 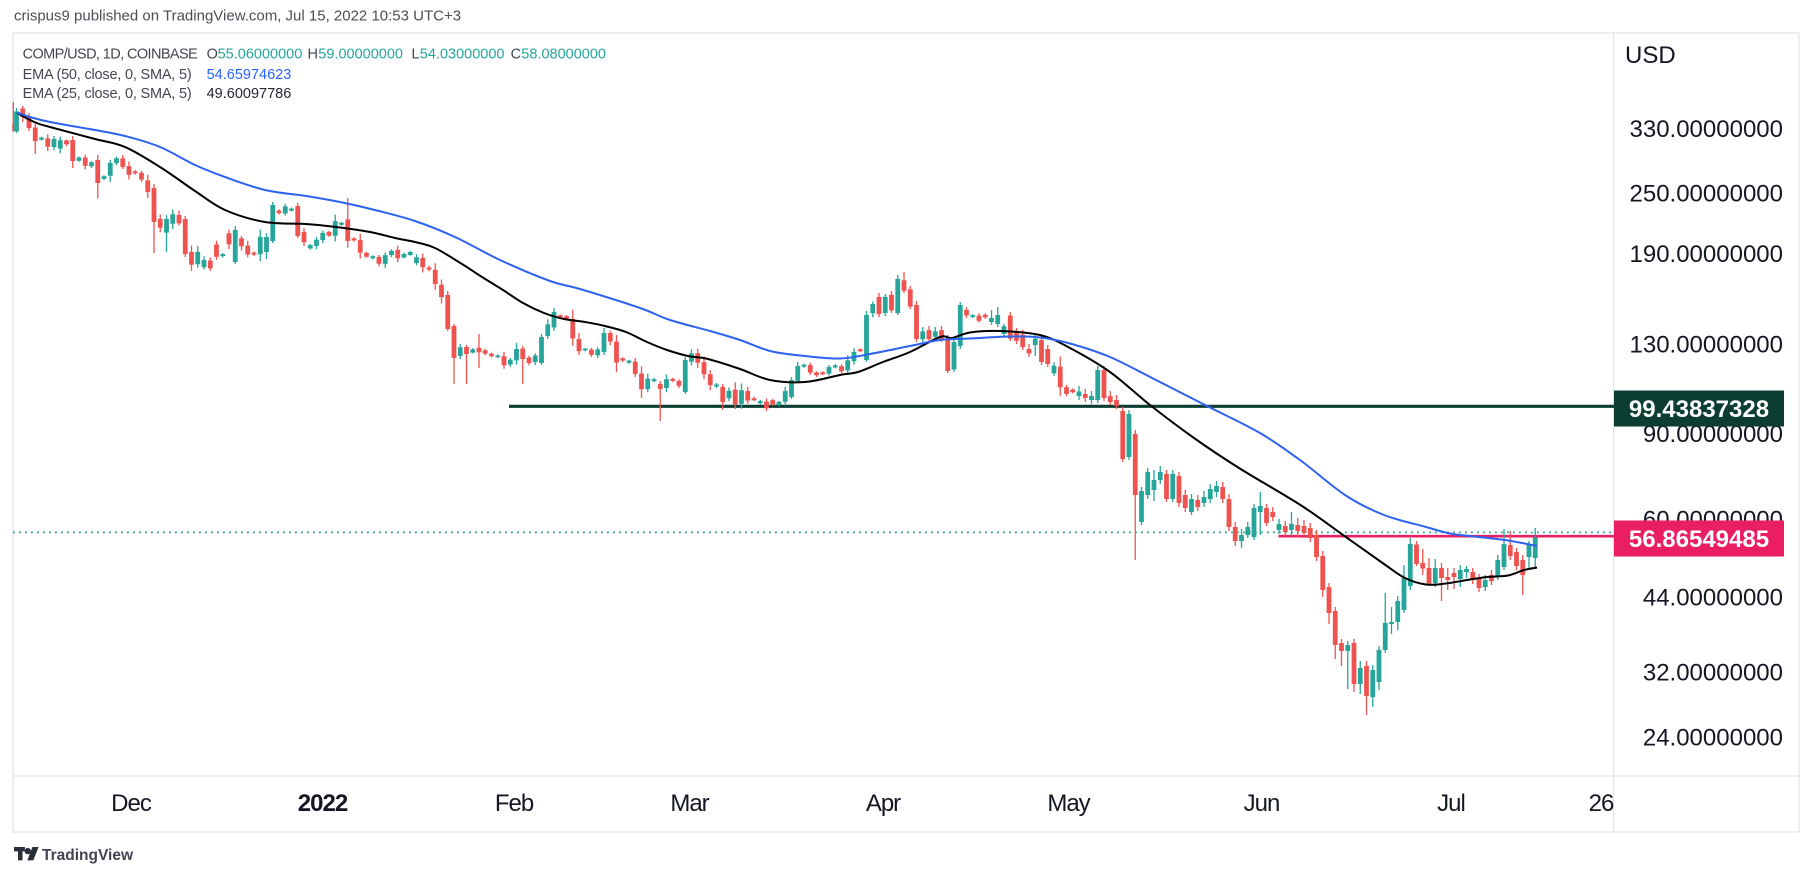 I want to click on svg-text: 54.03000000, so click(x=462, y=55).